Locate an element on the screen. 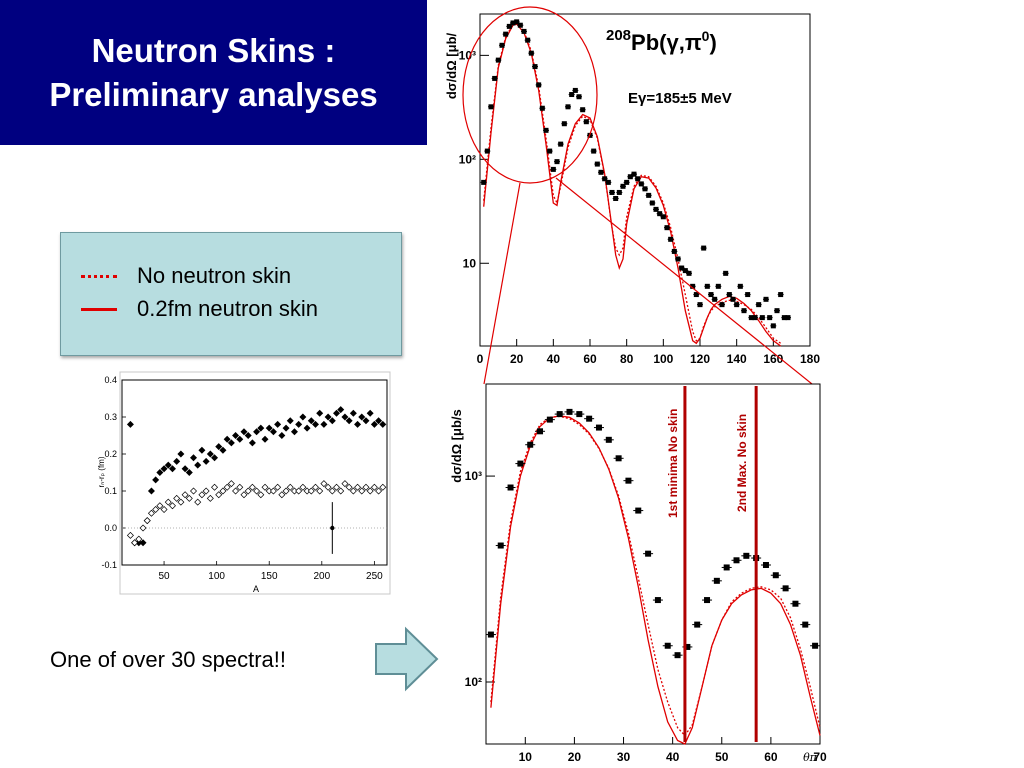  right-arrow-icon is located at coordinates (407, 659).